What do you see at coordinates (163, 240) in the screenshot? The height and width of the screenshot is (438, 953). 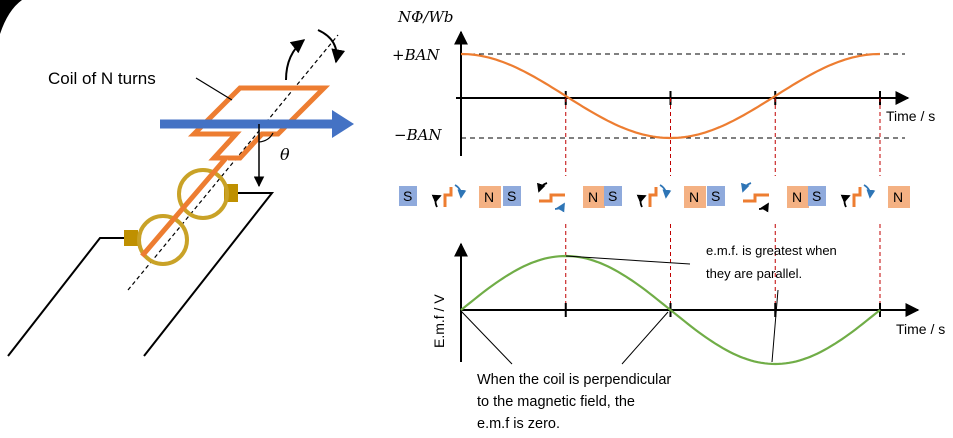 I see `slip-ring-lower` at bounding box center [163, 240].